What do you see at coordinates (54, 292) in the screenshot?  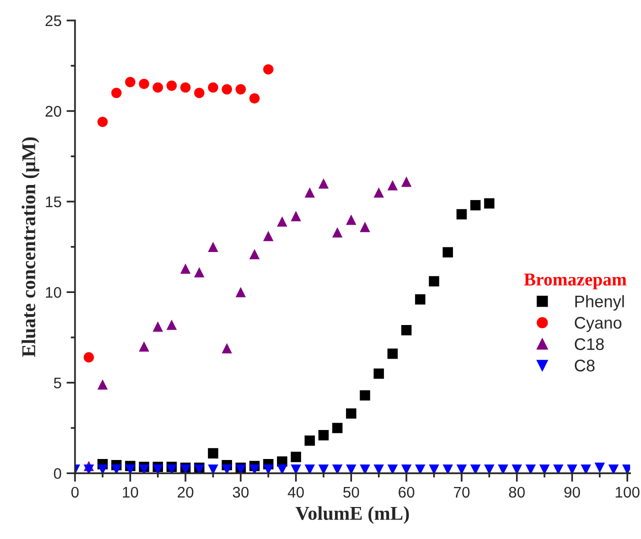 I see `y-tick-label: 10` at bounding box center [54, 292].